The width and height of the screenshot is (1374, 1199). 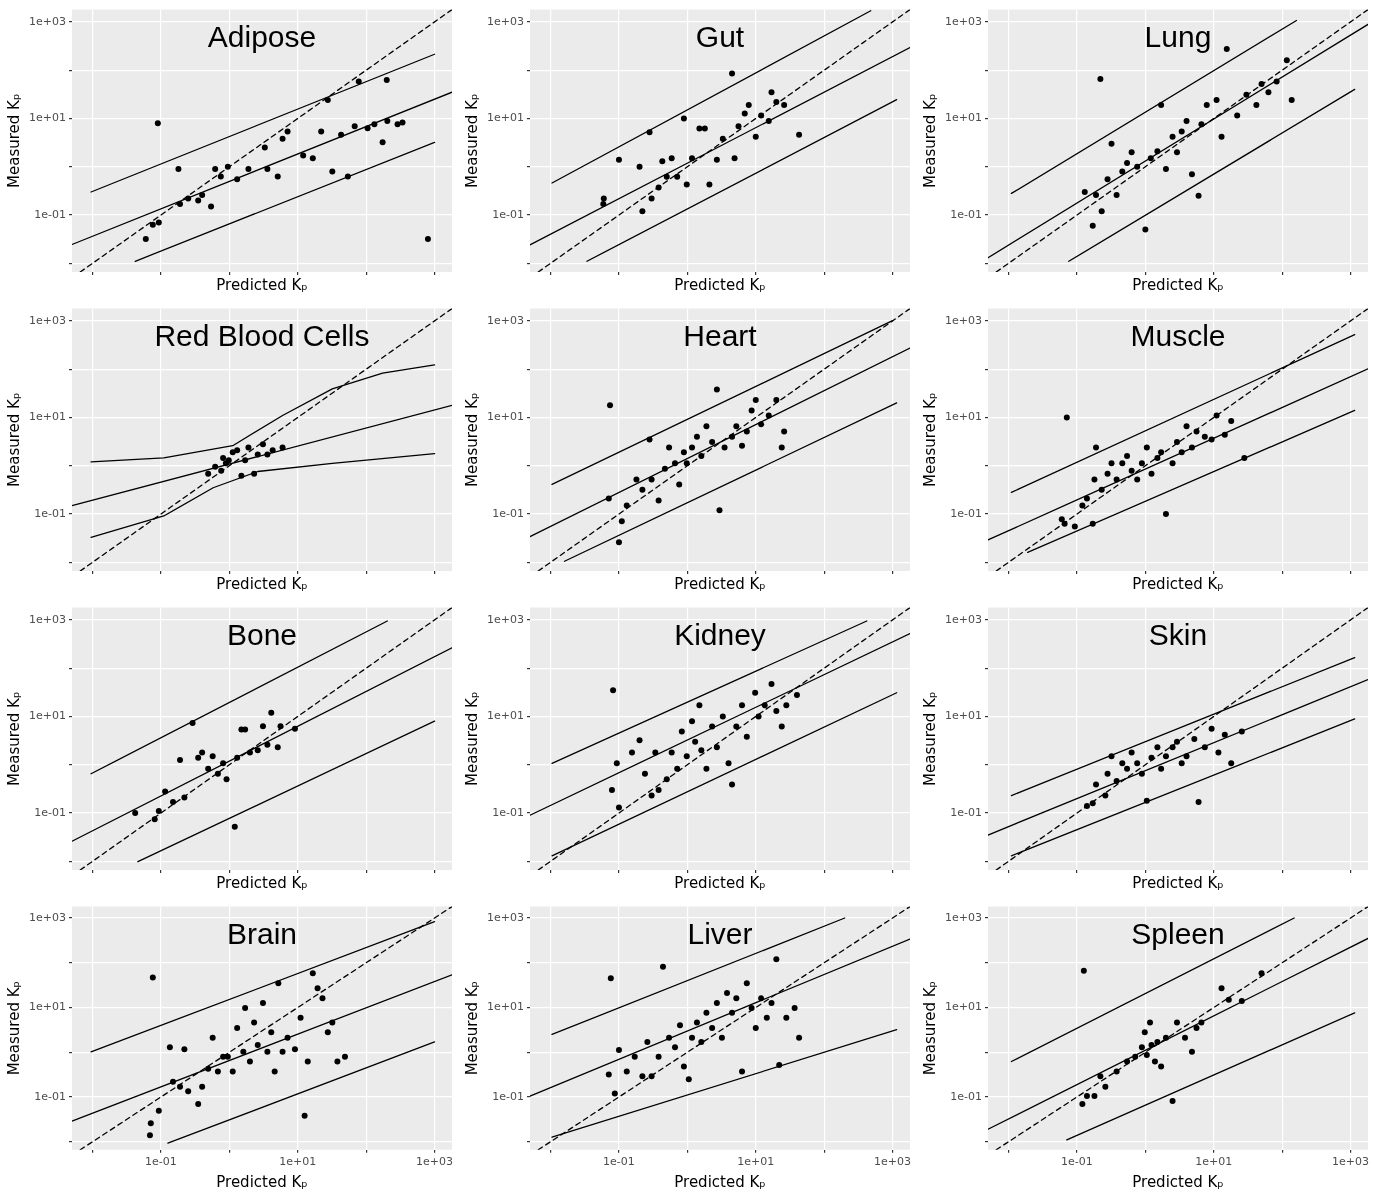 What do you see at coordinates (1178, 933) in the screenshot?
I see `chart-title: Spleen` at bounding box center [1178, 933].